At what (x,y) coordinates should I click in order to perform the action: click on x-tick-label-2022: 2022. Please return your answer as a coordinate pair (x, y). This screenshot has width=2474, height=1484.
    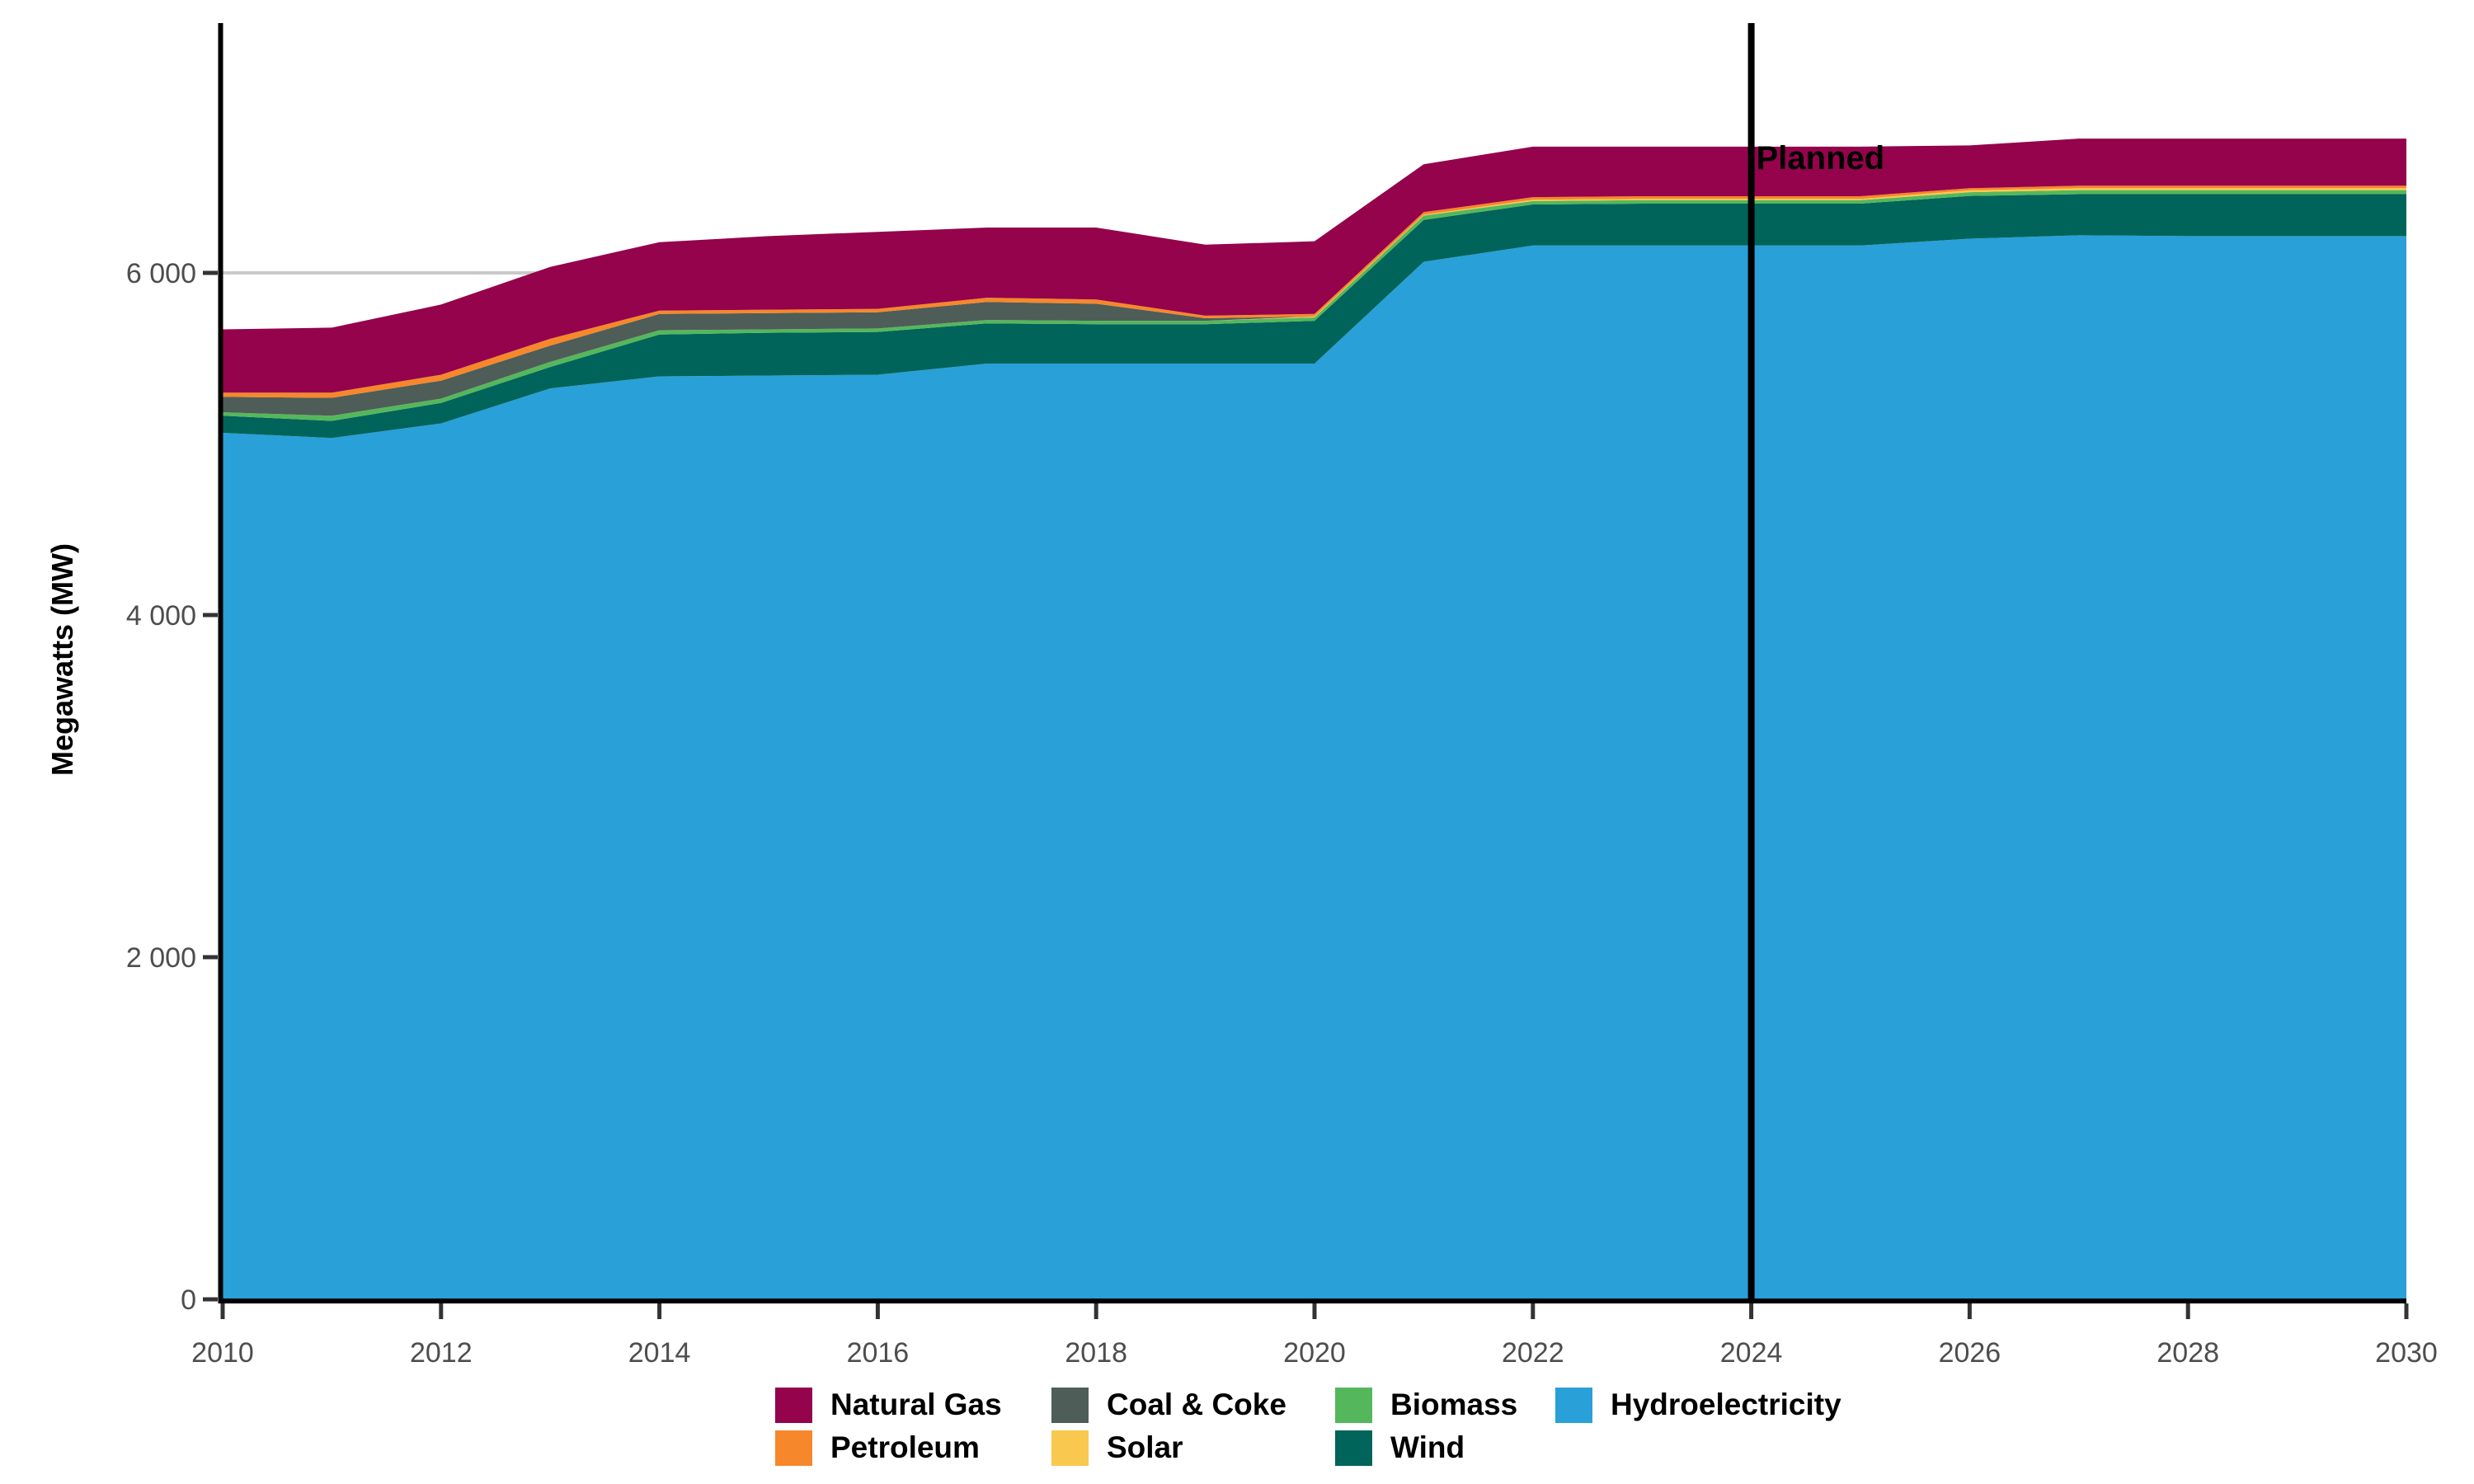
    Looking at the image, I should click on (1533, 1353).